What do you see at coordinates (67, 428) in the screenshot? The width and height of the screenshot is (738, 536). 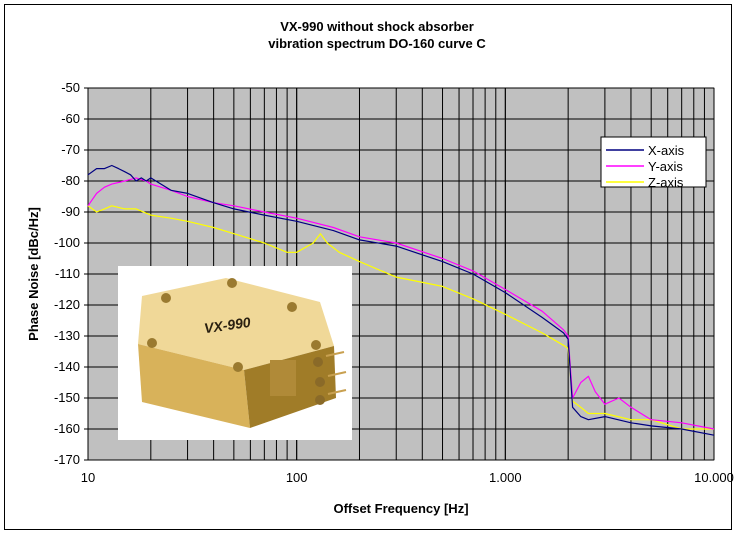 I see `y-tick-label: -160` at bounding box center [67, 428].